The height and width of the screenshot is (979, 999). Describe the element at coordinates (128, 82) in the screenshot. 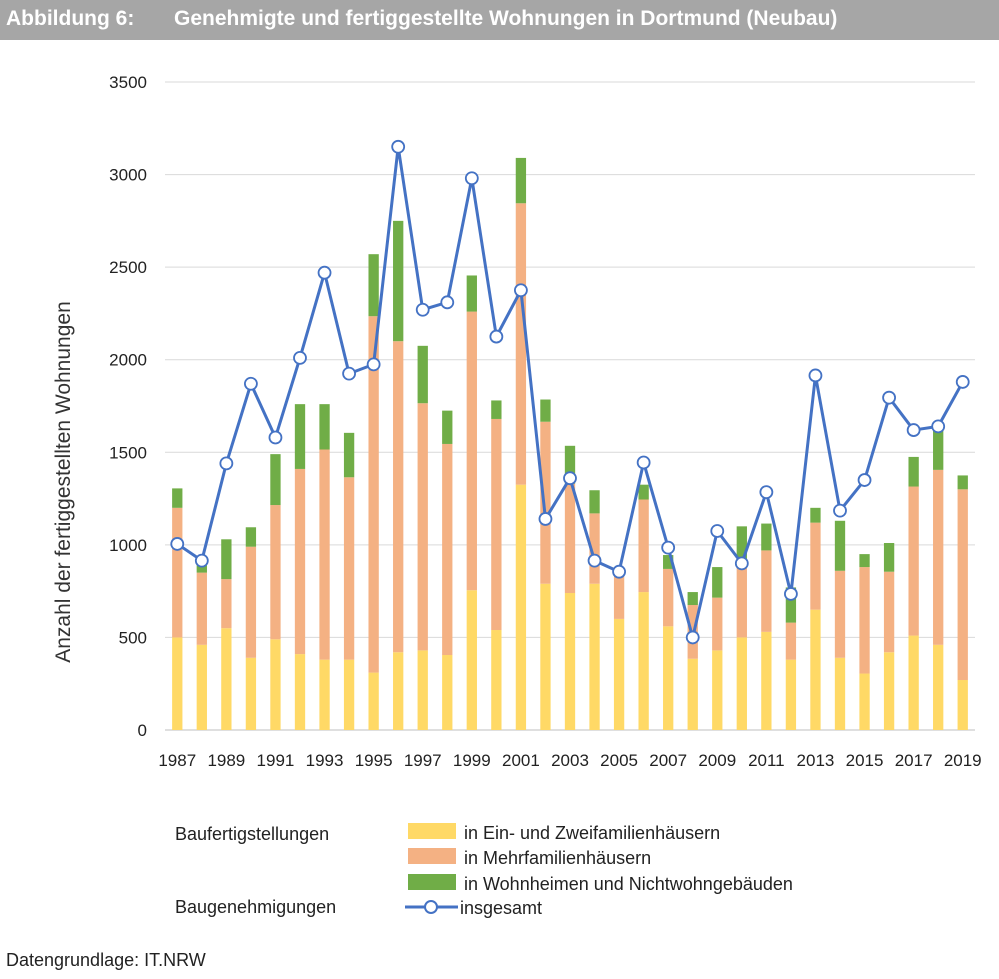

I see `y-tick-label: 3500` at that location.